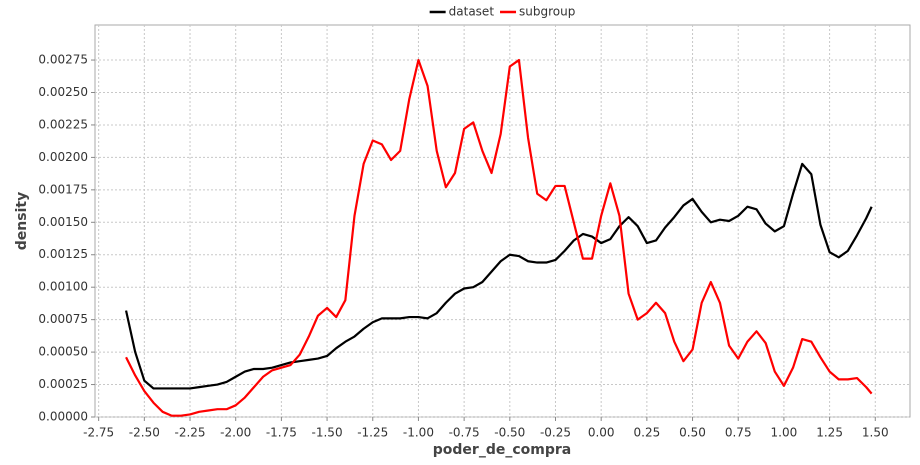 This screenshot has width=920, height=465. What do you see at coordinates (829, 433) in the screenshot?
I see `x-tick-label: 1.25` at bounding box center [829, 433].